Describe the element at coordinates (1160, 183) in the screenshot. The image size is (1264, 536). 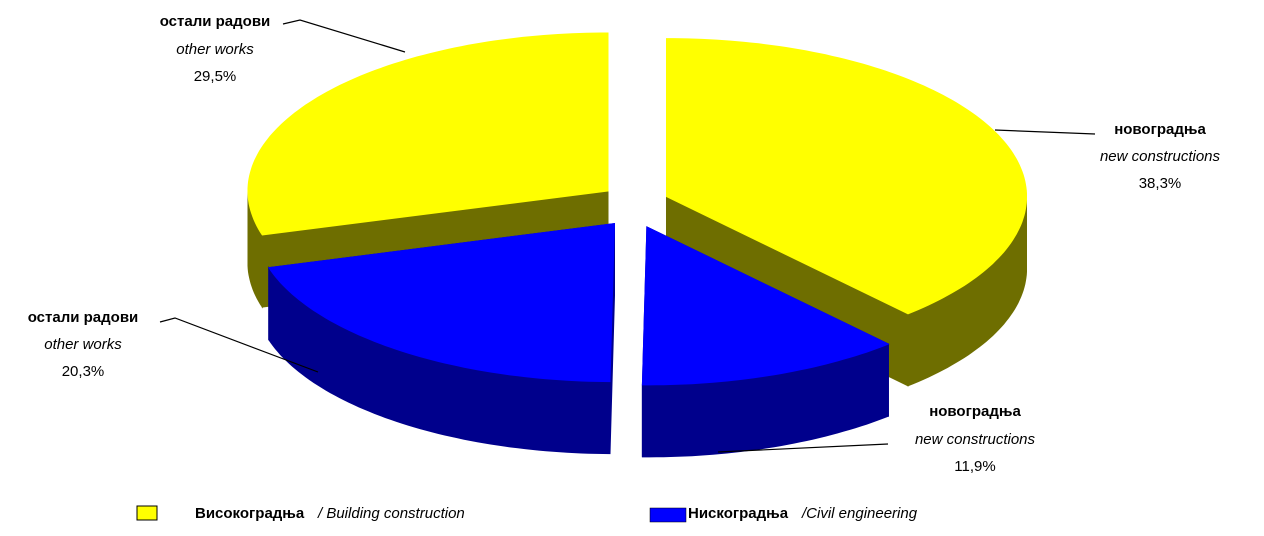
I see `value-label: 38,3%` at that location.